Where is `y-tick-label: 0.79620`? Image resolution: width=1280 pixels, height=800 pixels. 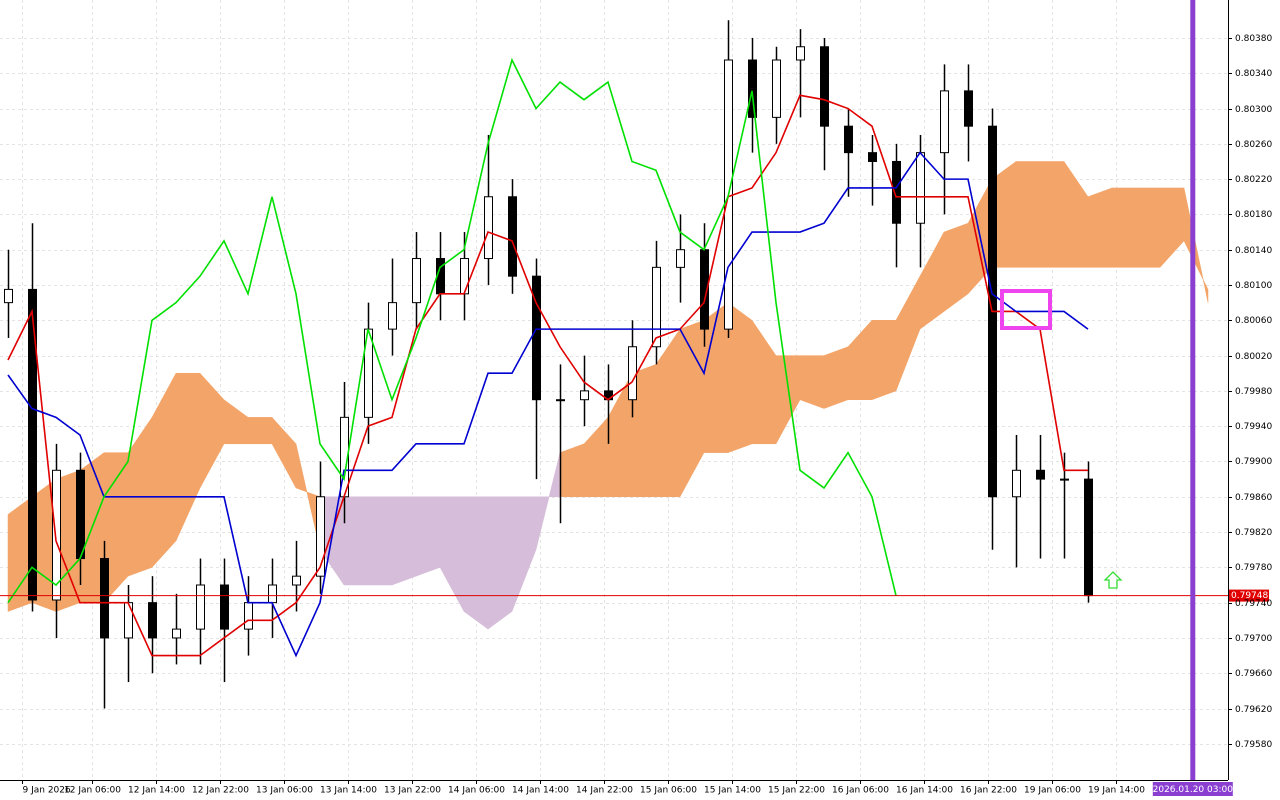
y-tick-label: 0.79620 is located at coordinates (1253, 710).